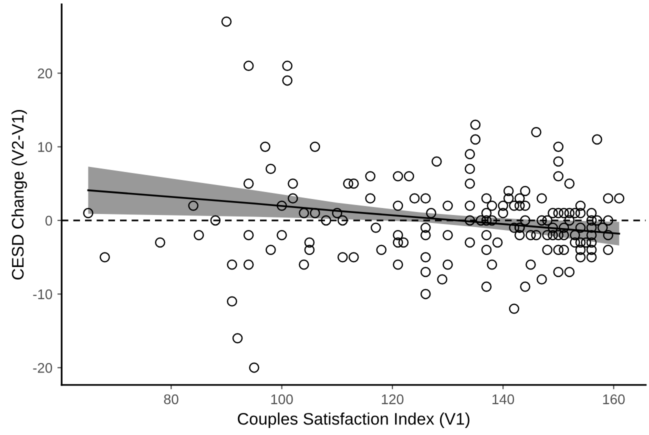 The height and width of the screenshot is (435, 649). Describe the element at coordinates (614, 399) in the screenshot. I see `x-tick-label: 160` at that location.